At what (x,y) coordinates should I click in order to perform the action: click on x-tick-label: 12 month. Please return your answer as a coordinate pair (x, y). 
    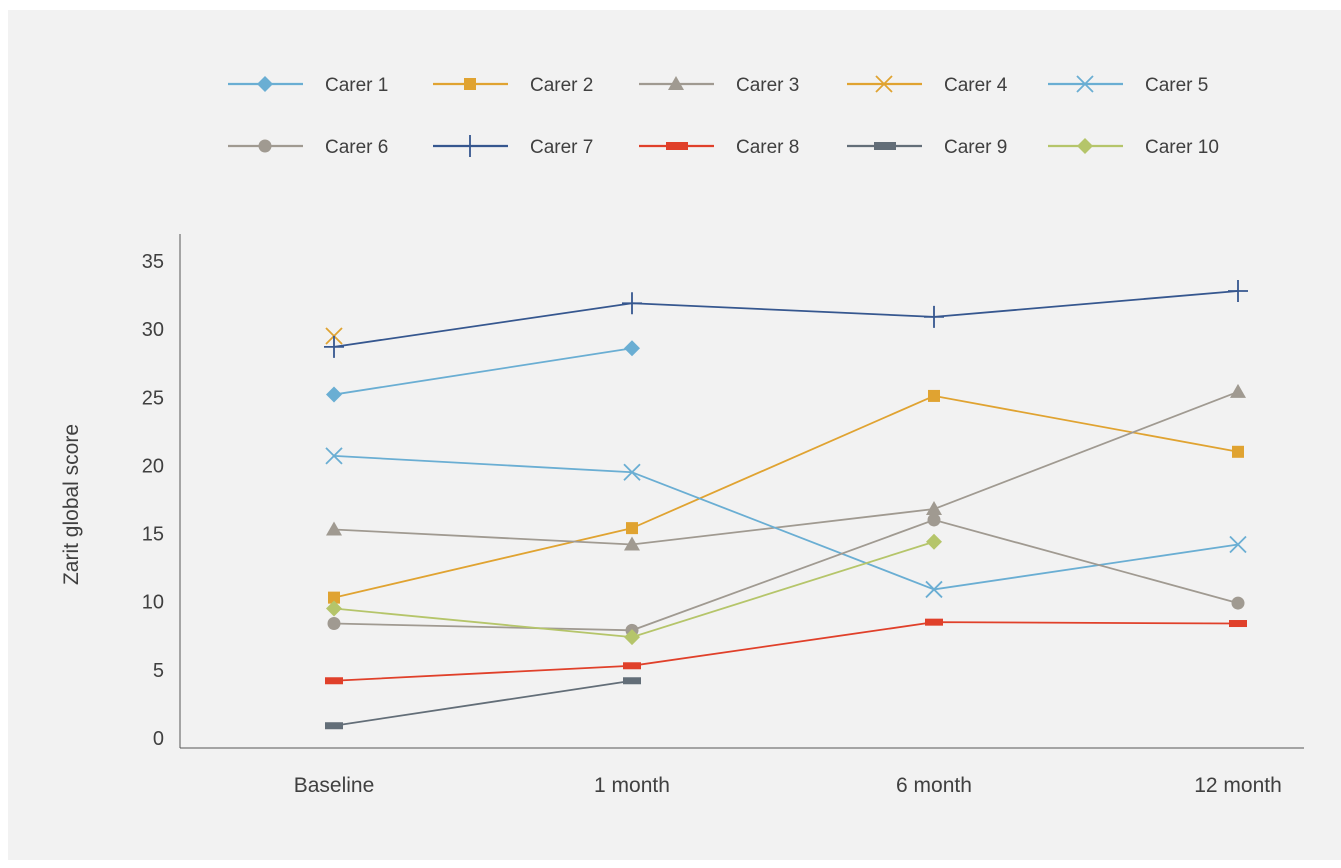
    Looking at the image, I should click on (1238, 785).